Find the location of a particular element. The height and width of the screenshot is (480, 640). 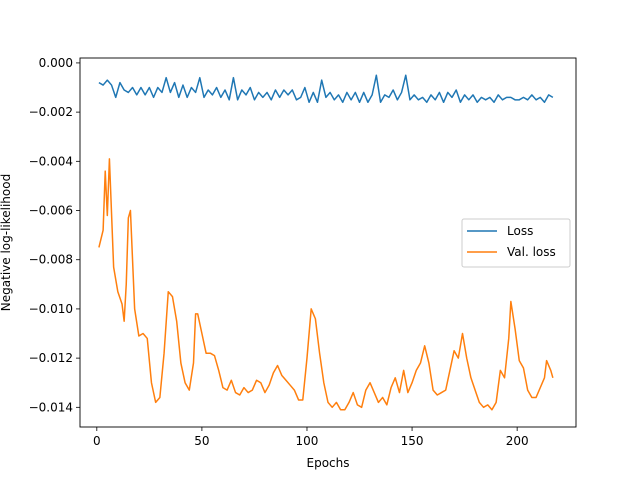

x-tick-label: 100 is located at coordinates (307, 441).